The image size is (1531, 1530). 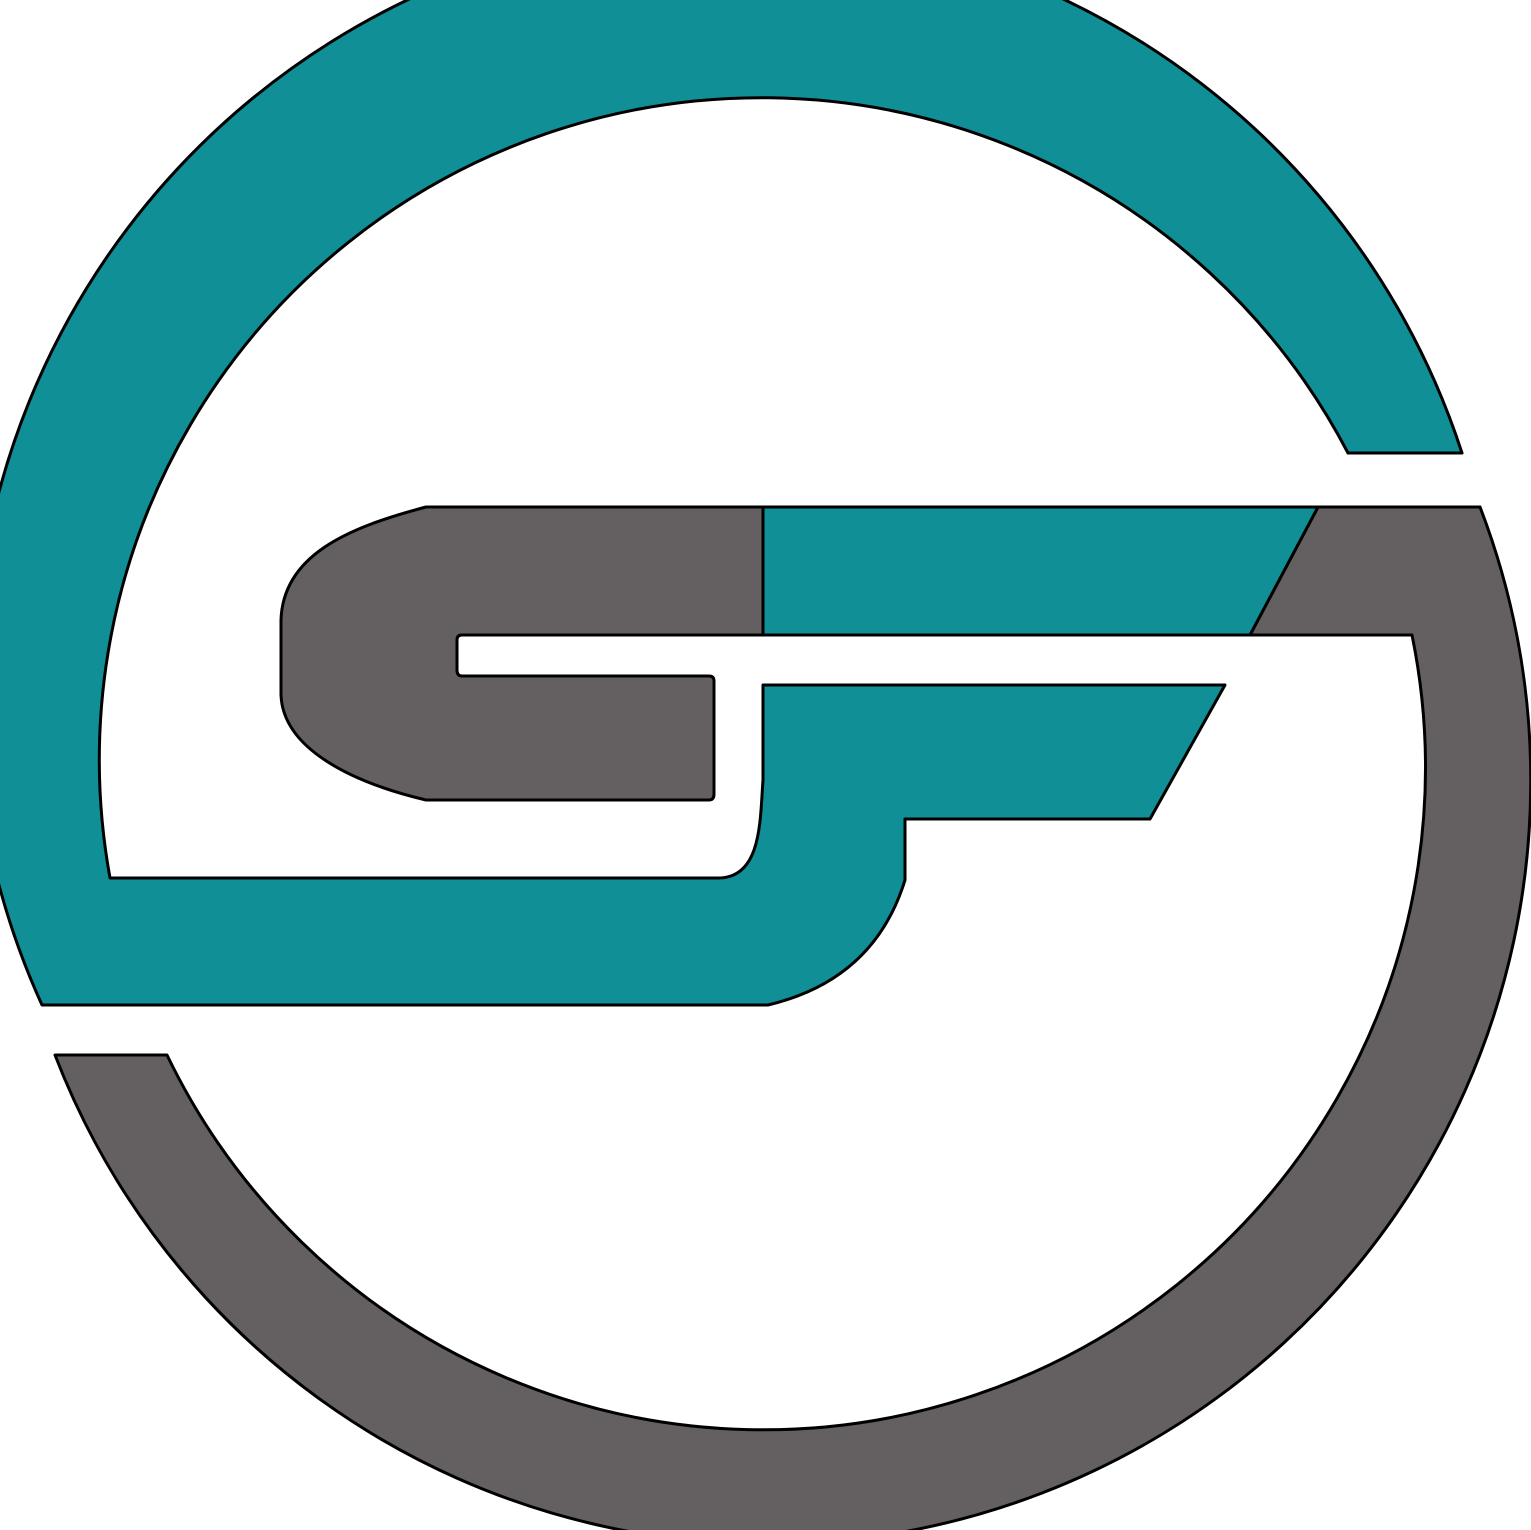 What do you see at coordinates (522, 653) in the screenshot?
I see `g-letter-body` at bounding box center [522, 653].